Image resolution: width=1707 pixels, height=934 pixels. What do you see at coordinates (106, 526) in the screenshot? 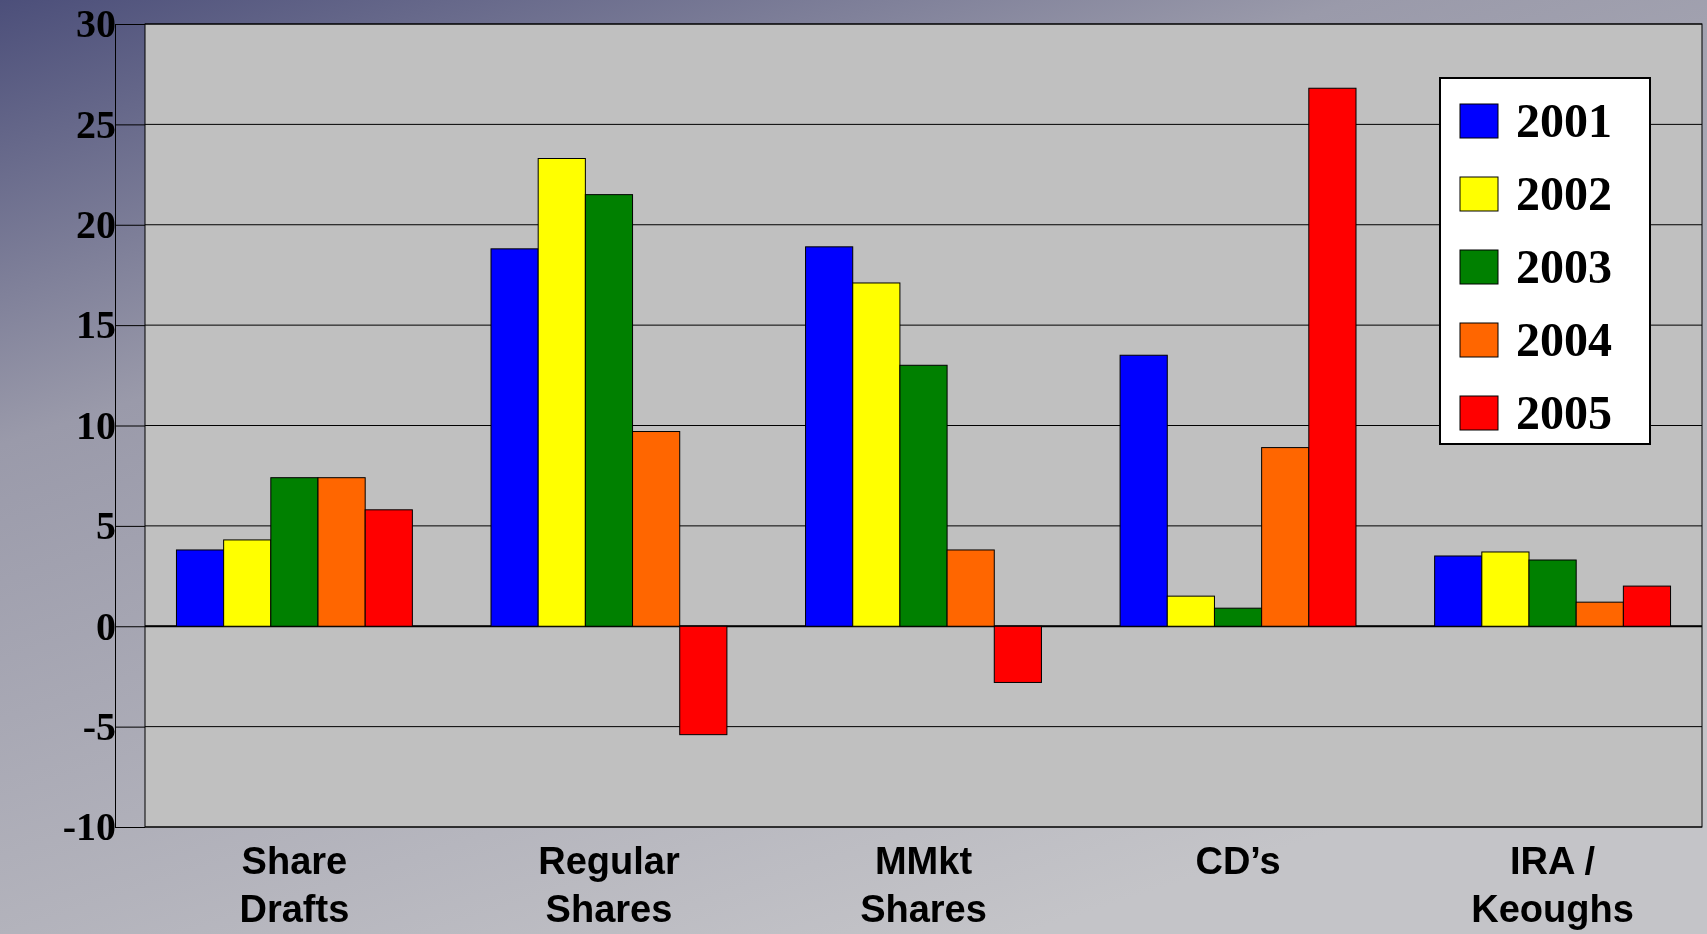
I see `y-tick-label: 5` at bounding box center [106, 526].